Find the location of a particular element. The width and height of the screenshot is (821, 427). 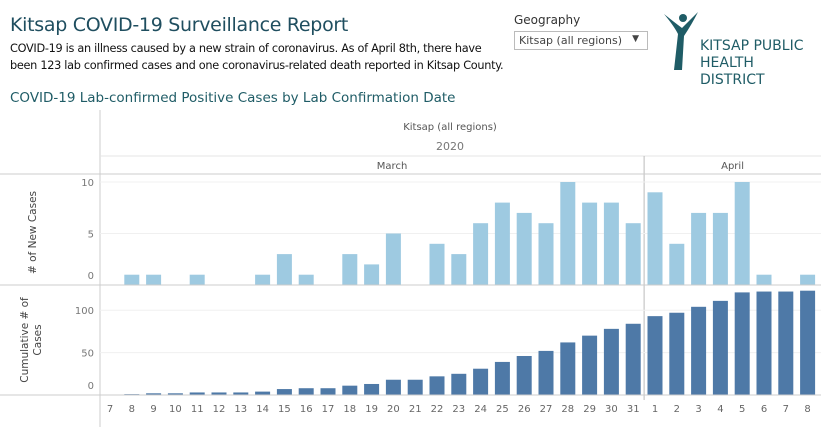

x-tick-label: 13 is located at coordinates (240, 409).